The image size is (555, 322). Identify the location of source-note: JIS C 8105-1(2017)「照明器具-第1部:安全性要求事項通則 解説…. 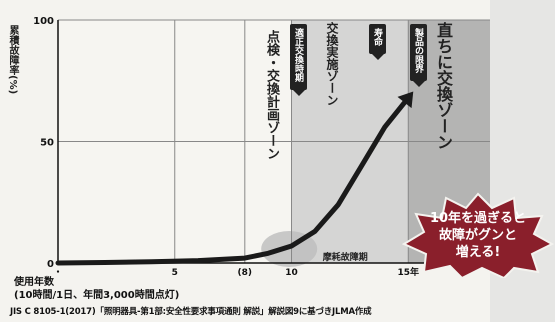
(191, 312).